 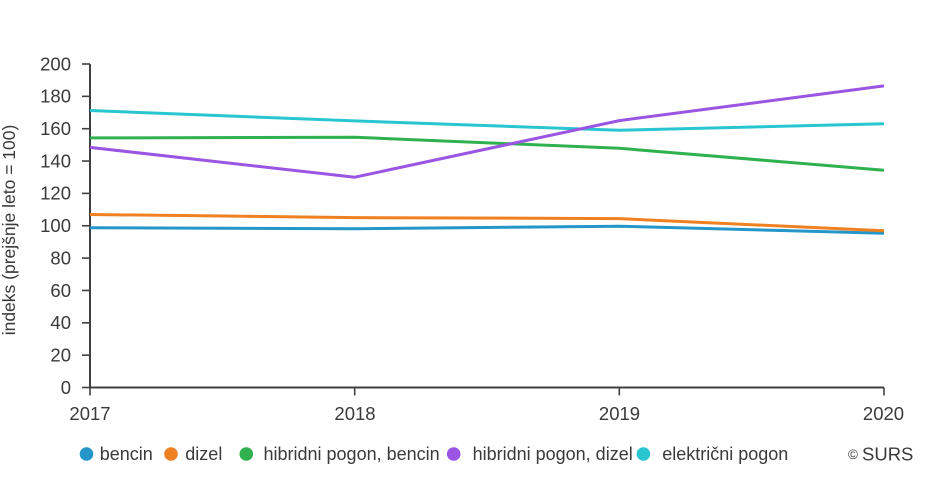 What do you see at coordinates (9, 230) in the screenshot?
I see `svg-text: indeks (prejšnje leto = 100)` at bounding box center [9, 230].